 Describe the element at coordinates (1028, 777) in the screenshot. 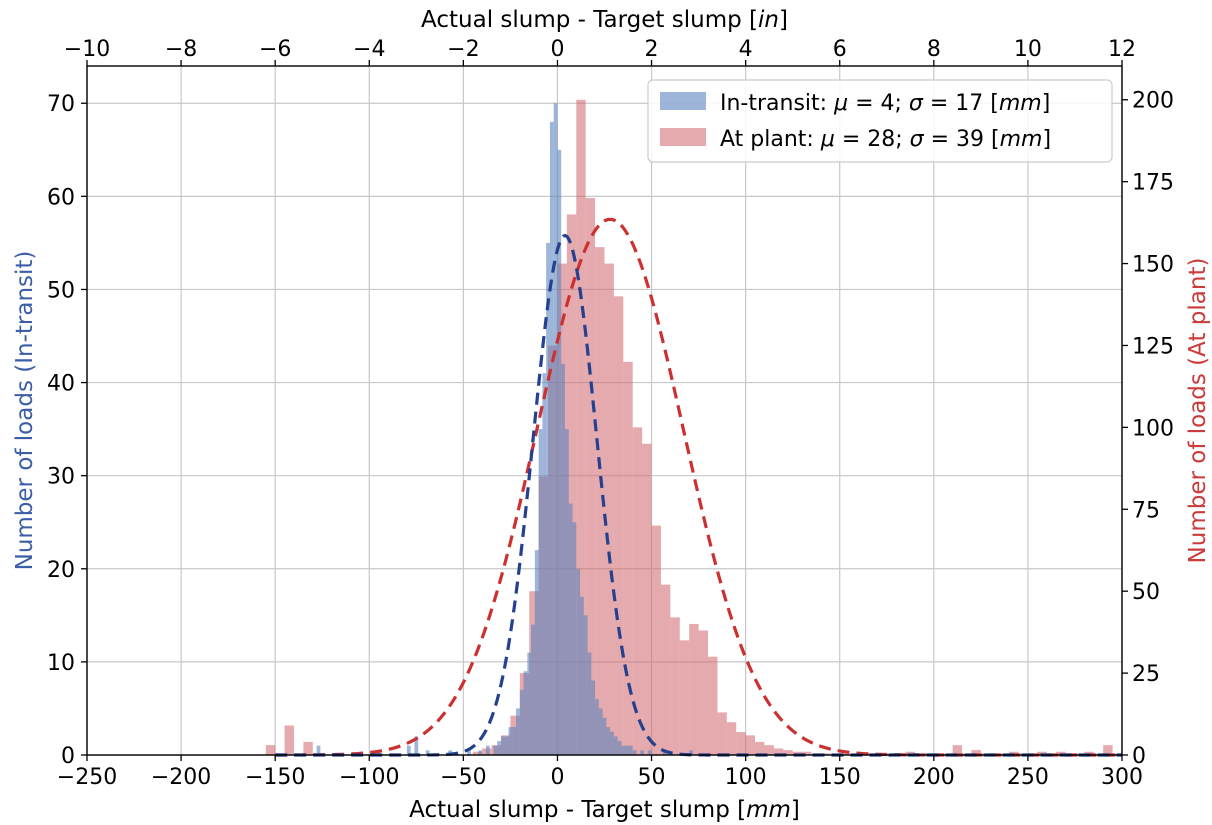

I see `x-tick-label-bottom: 250` at that location.